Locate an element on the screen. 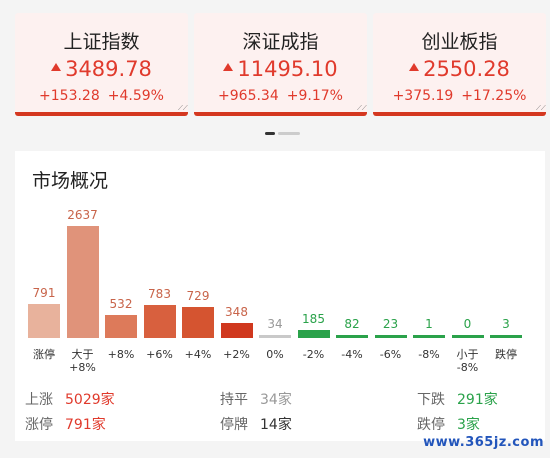  stat-flat: 持平 34家 is located at coordinates (256, 400).